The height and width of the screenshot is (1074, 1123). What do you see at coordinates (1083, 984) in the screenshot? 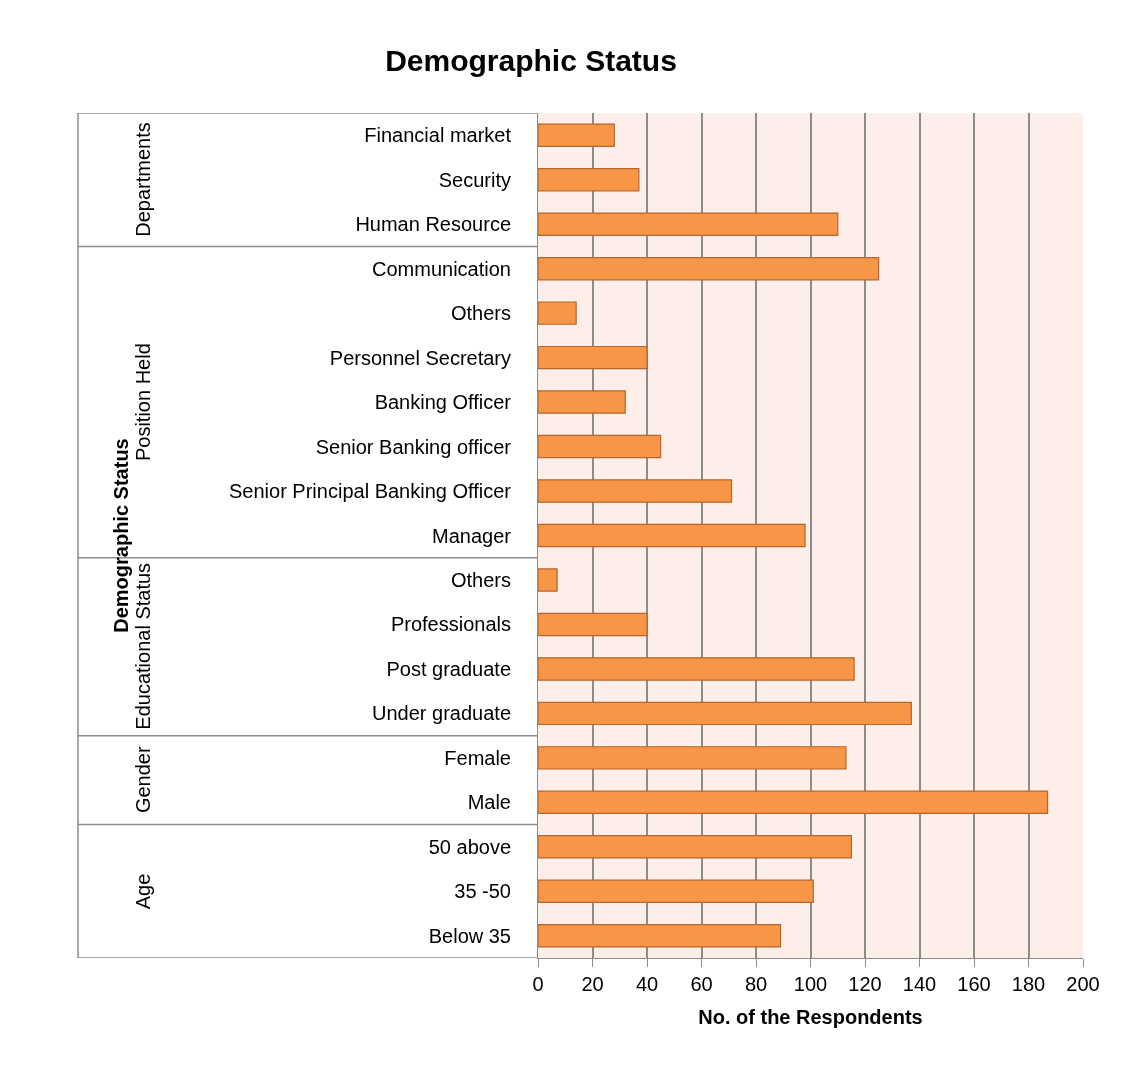
I see `x-tick-label: 200` at bounding box center [1083, 984].